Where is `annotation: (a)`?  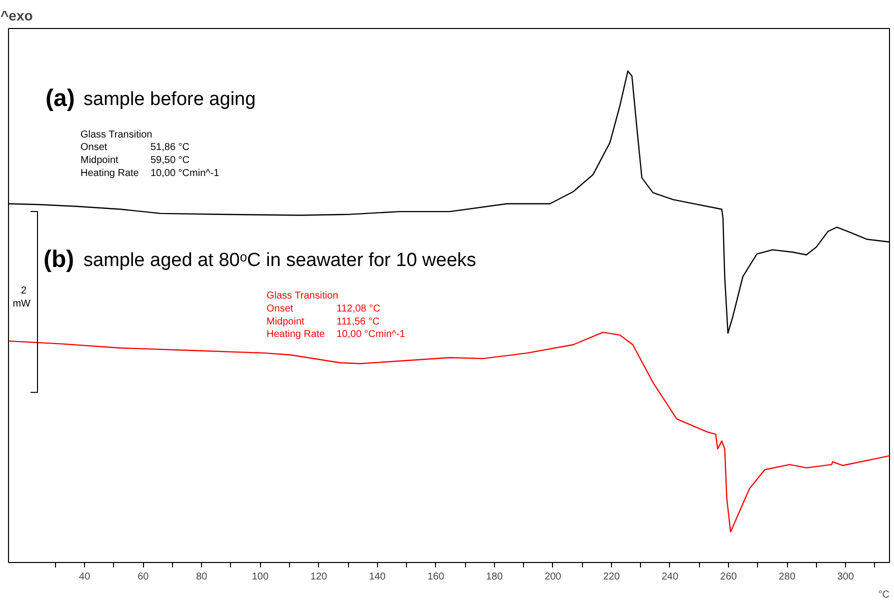
annotation: (a) is located at coordinates (60, 98).